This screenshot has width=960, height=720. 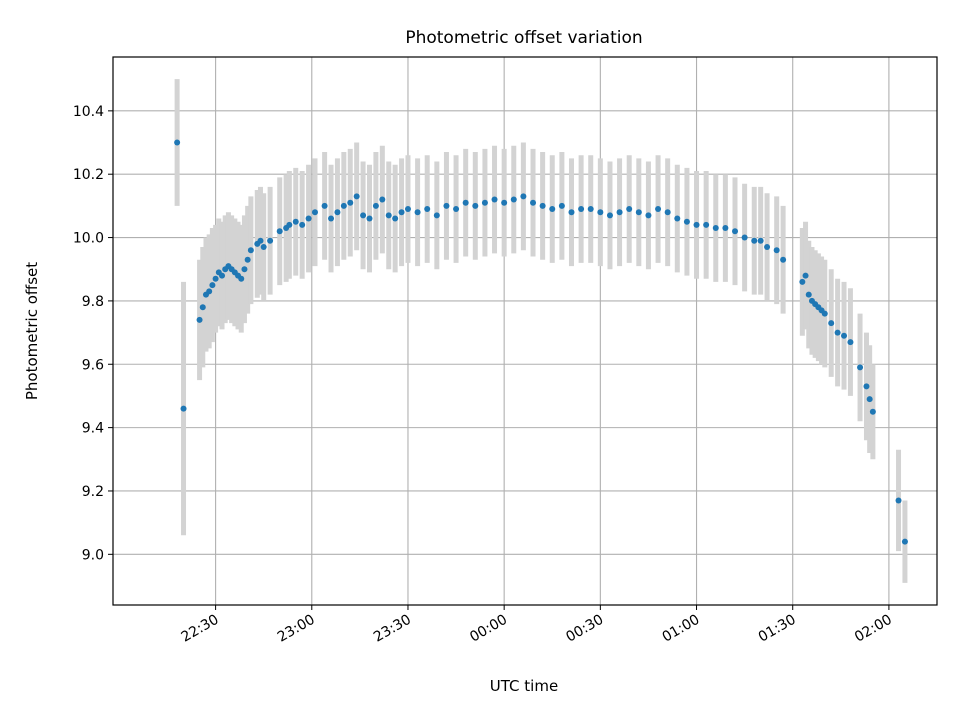 I want to click on y-tick-label: 9.4, so click(x=93, y=429).